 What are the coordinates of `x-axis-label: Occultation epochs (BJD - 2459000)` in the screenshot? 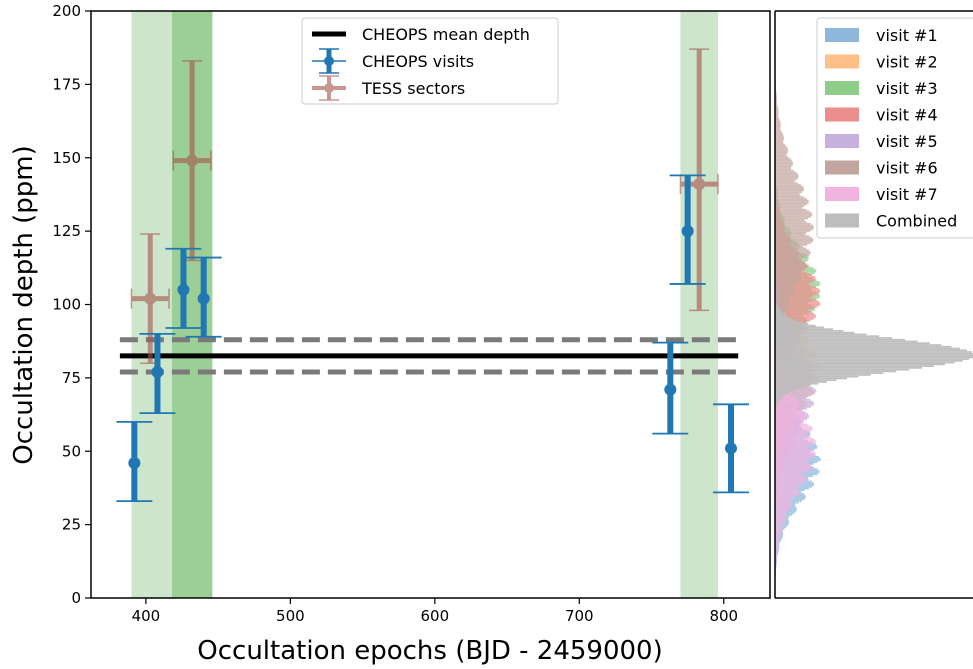 It's located at (429, 651).